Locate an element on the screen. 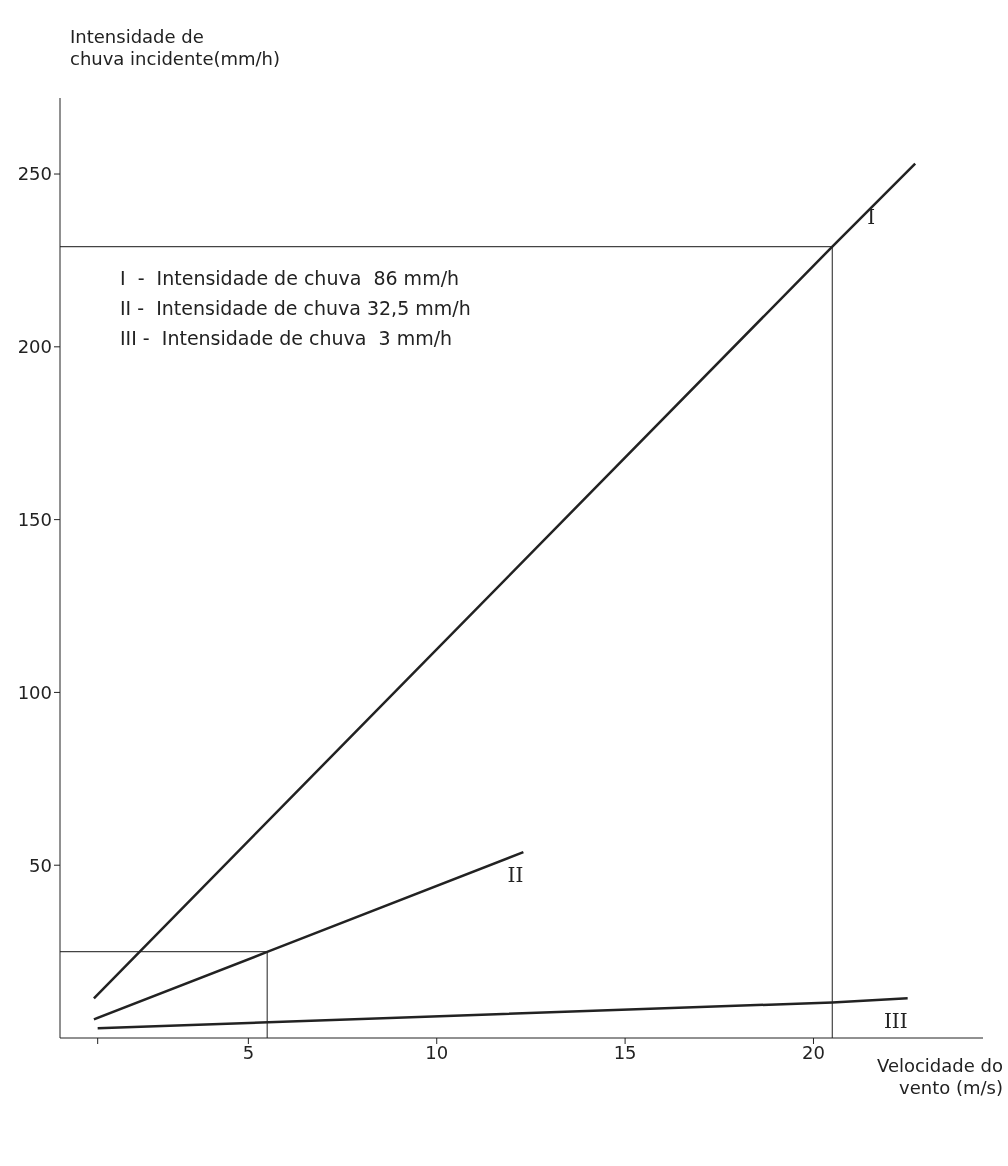  x-tick-label: 5 is located at coordinates (248, 1052).